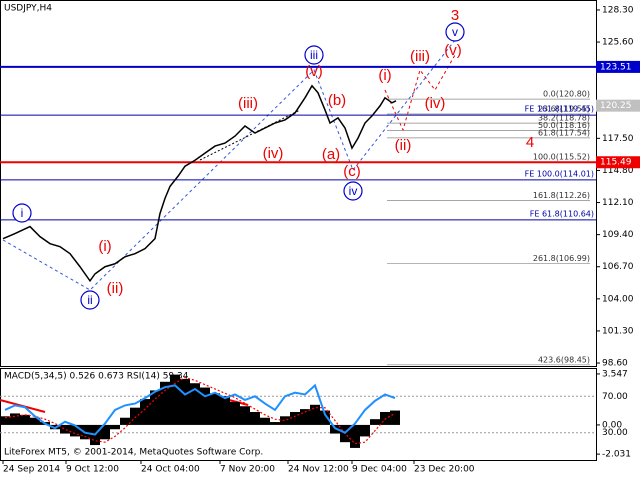 Image resolution: width=640 pixels, height=480 pixels. I want to click on x-tick-label: 7 Nov 20:00, so click(247, 470).